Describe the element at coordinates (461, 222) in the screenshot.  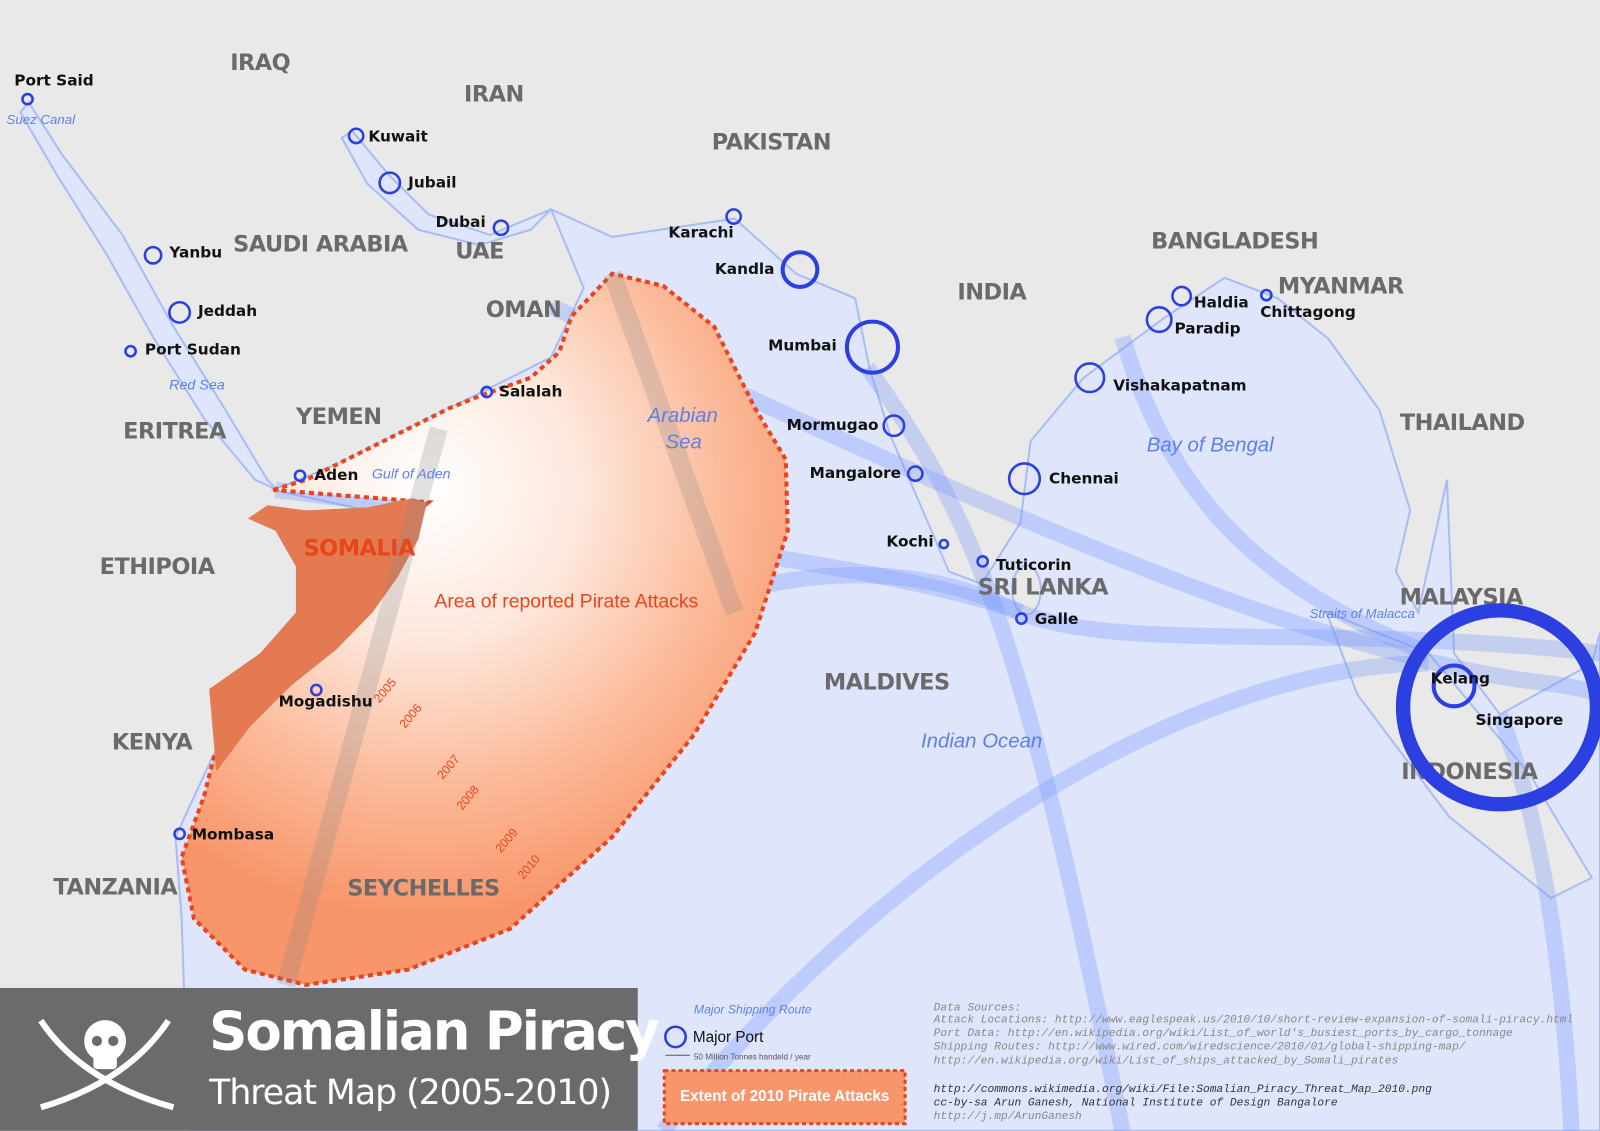
I see `port-label: Dubai` at that location.